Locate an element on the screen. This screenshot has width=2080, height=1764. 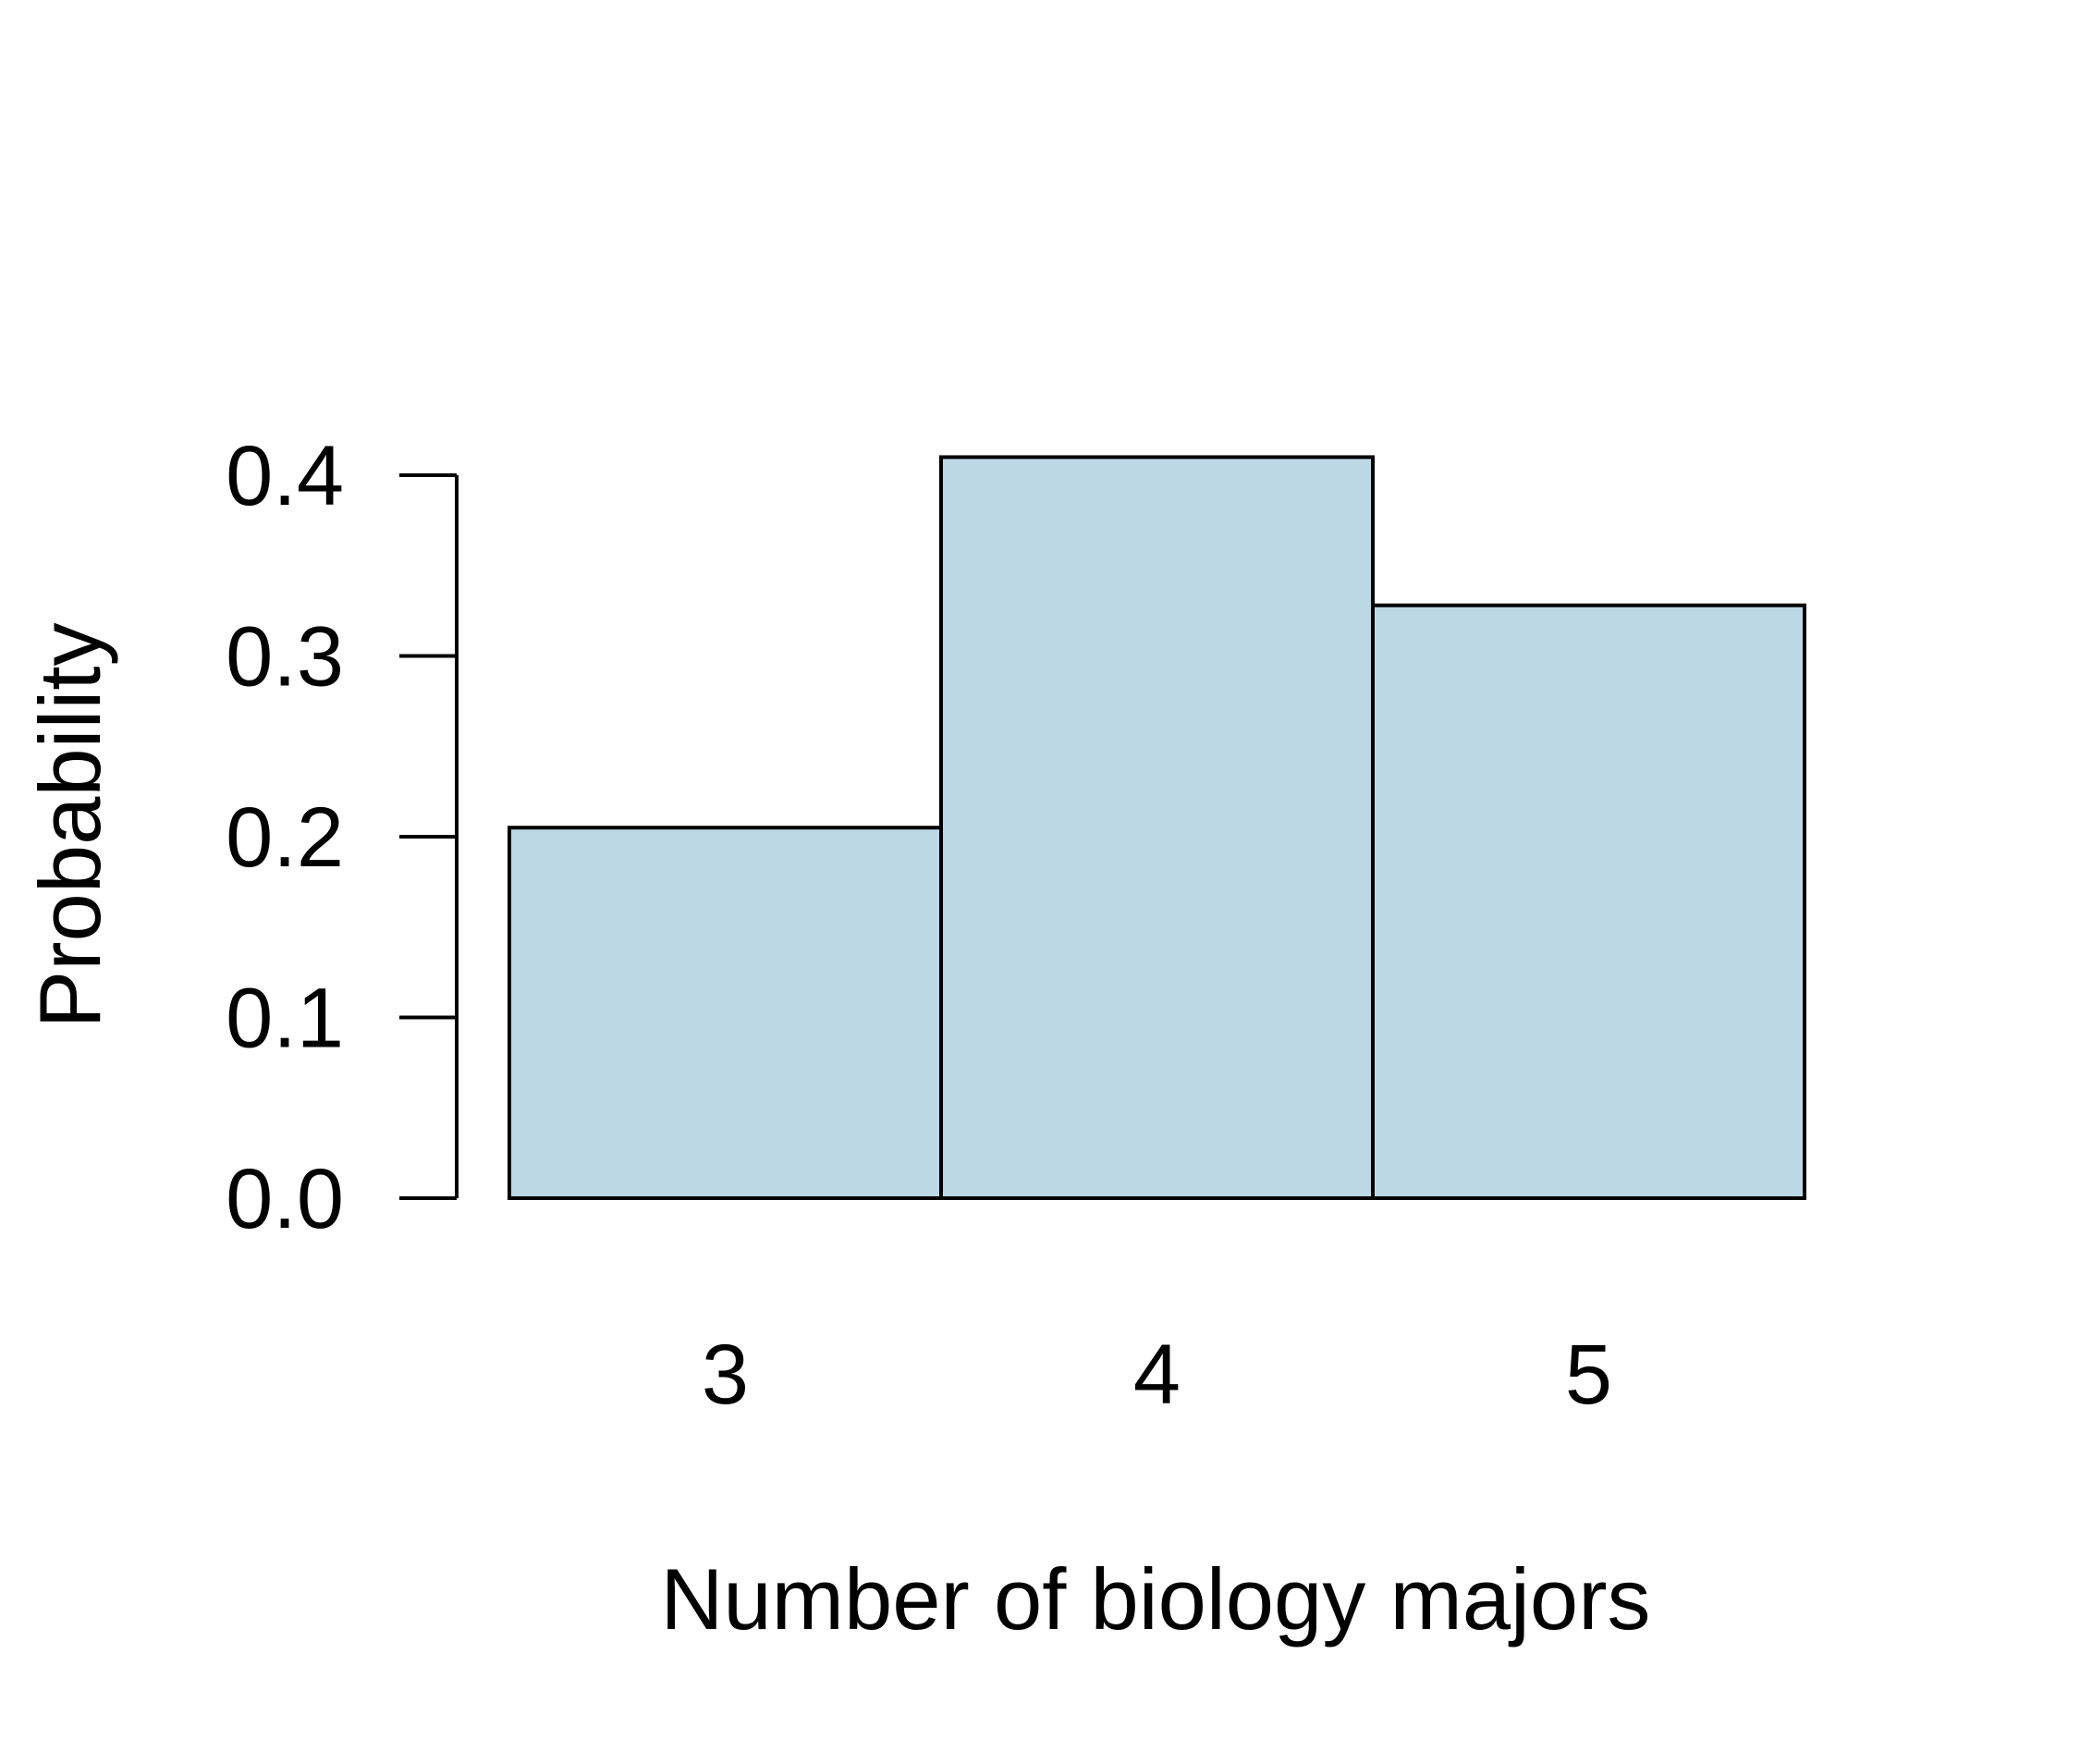
x-tick-label: 5 is located at coordinates (1588, 1375).